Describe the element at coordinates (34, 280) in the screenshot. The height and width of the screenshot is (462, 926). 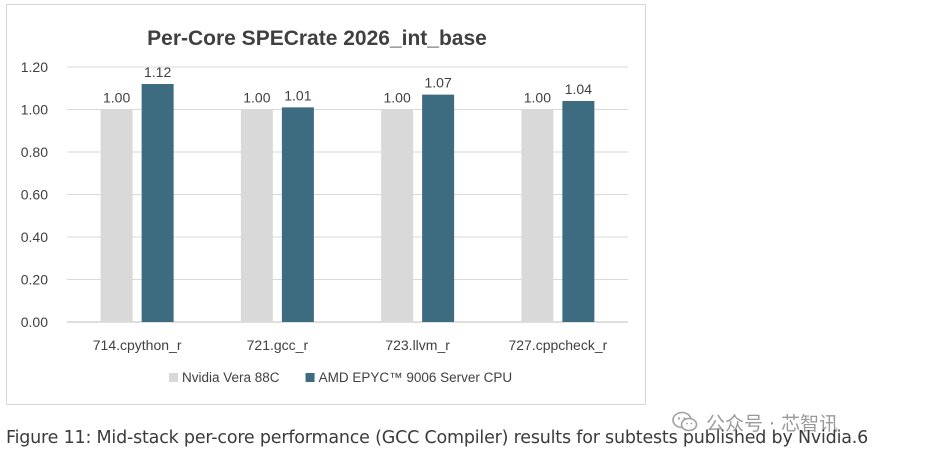
I see `y-tick-label: 0.20` at that location.